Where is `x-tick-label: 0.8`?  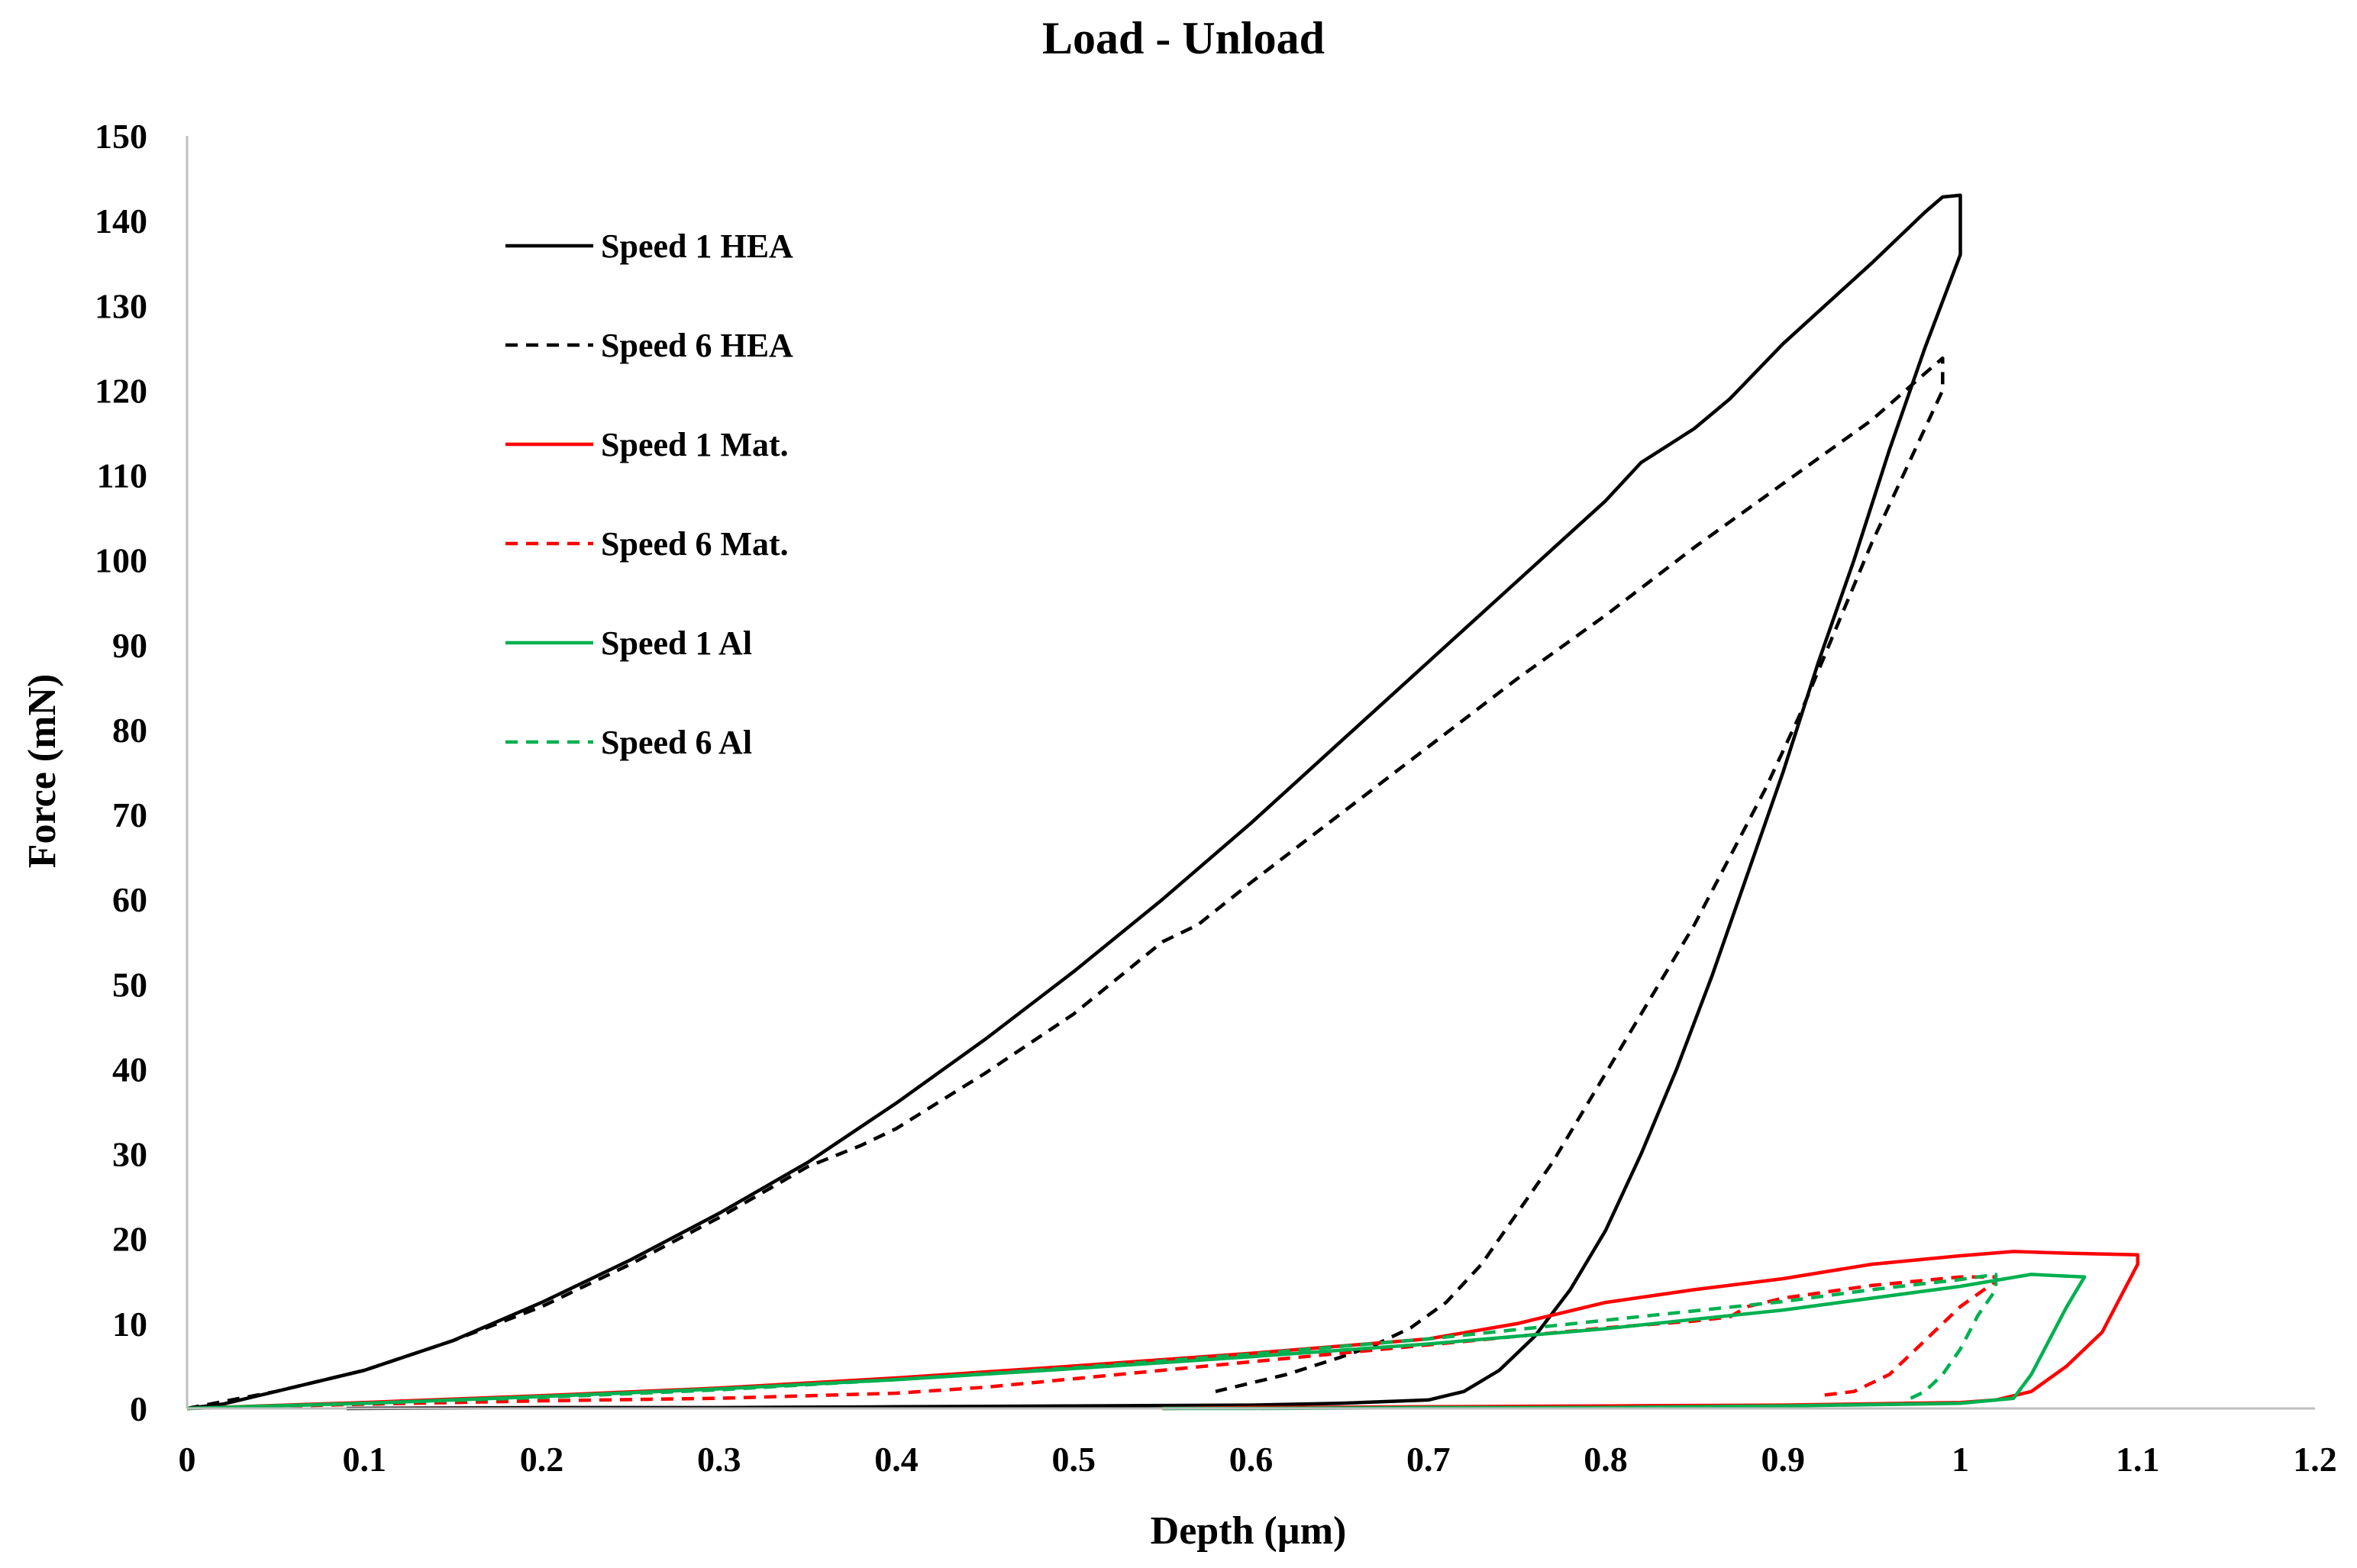 x-tick-label: 0.8 is located at coordinates (1606, 1459).